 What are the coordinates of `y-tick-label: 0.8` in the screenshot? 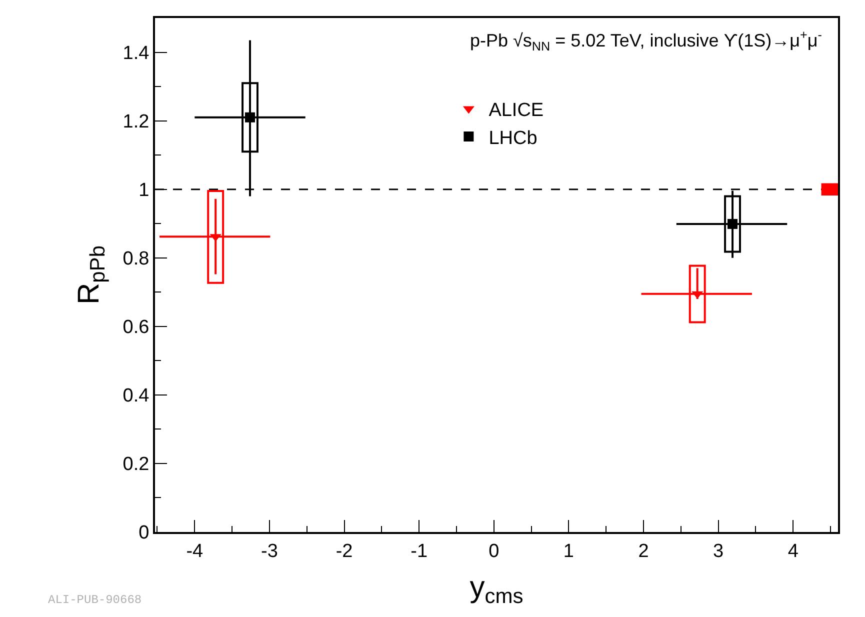 It's located at (136, 259).